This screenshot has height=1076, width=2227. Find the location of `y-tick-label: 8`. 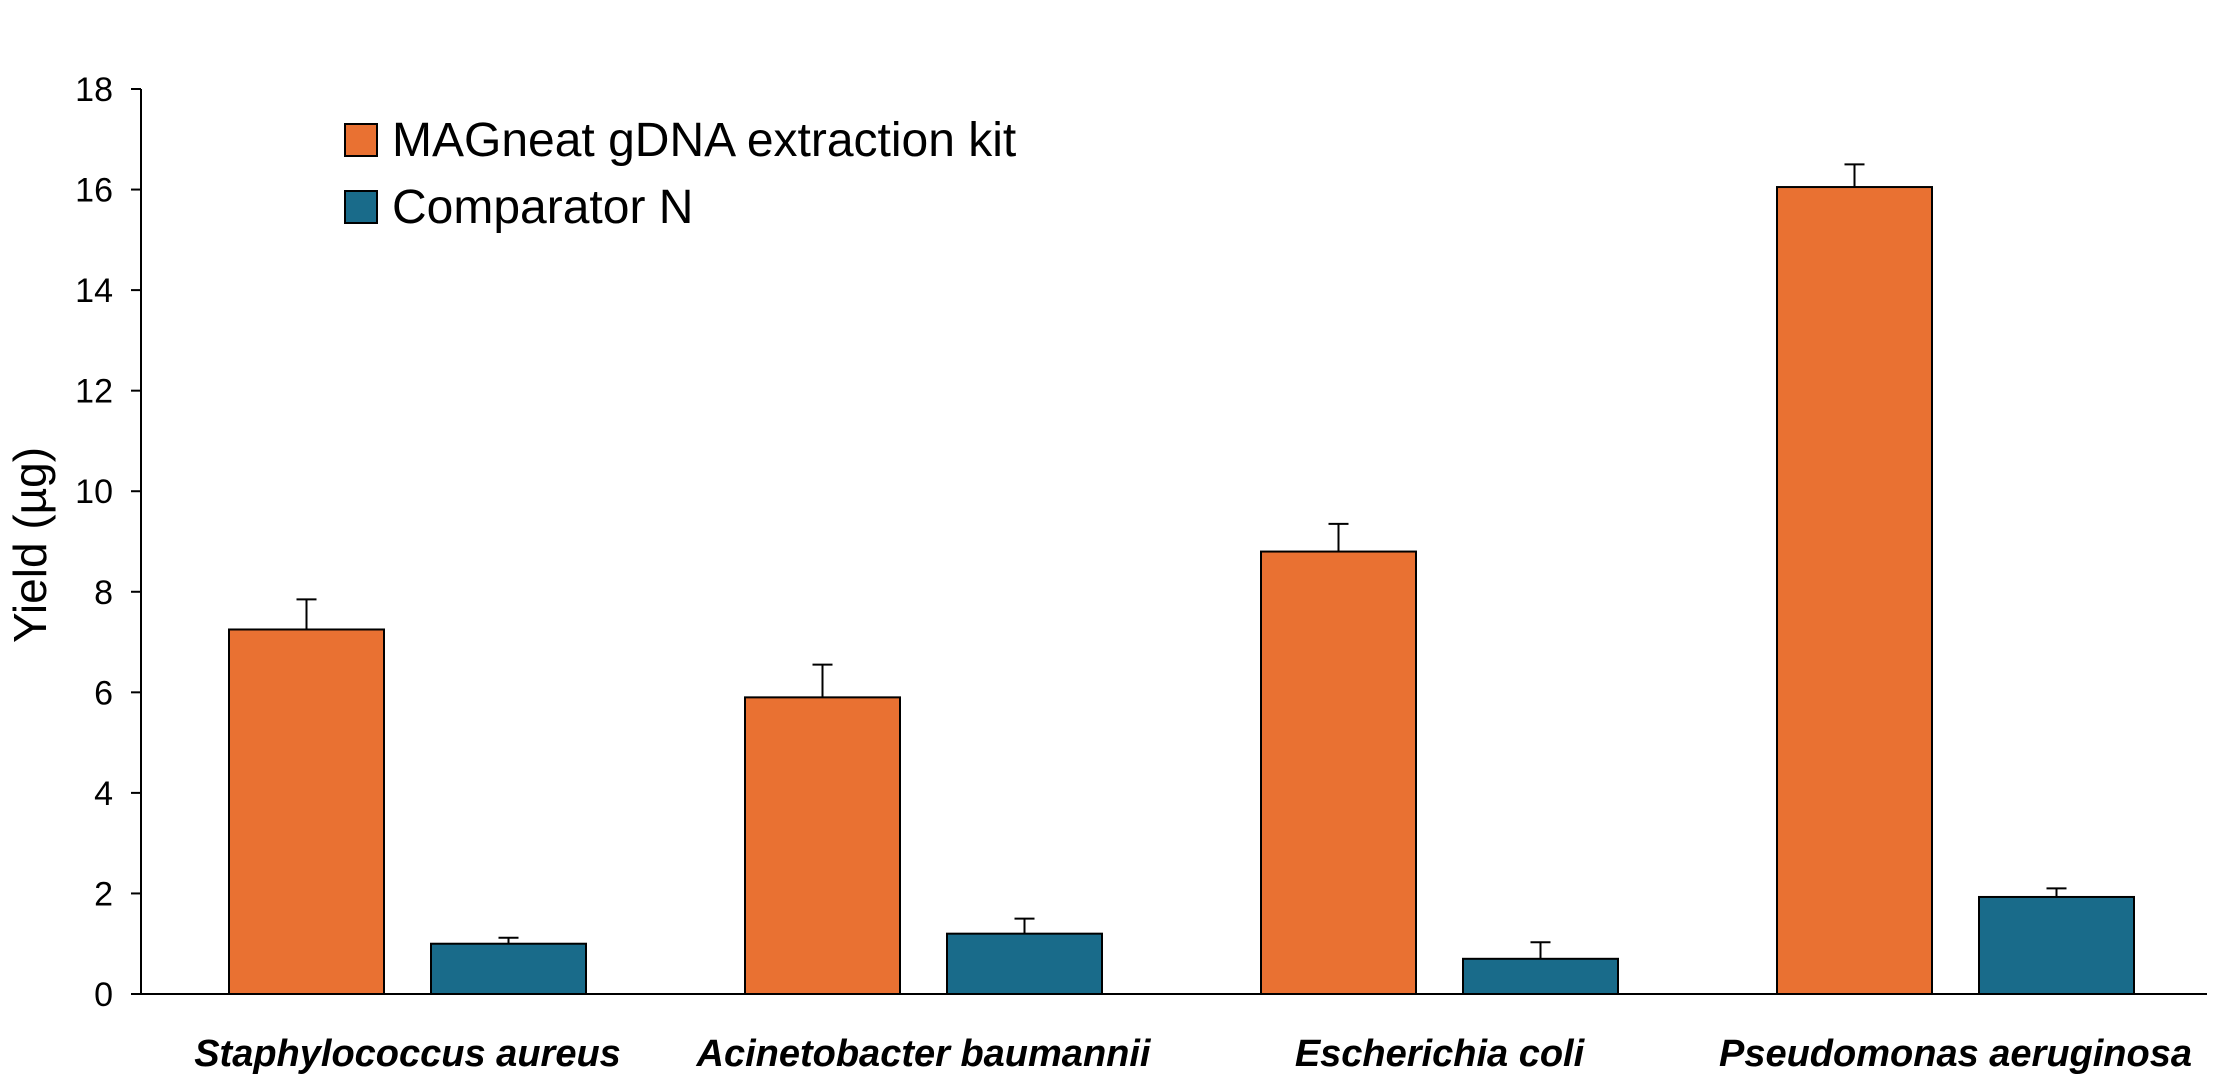

y-tick-label: 8 is located at coordinates (103, 593).